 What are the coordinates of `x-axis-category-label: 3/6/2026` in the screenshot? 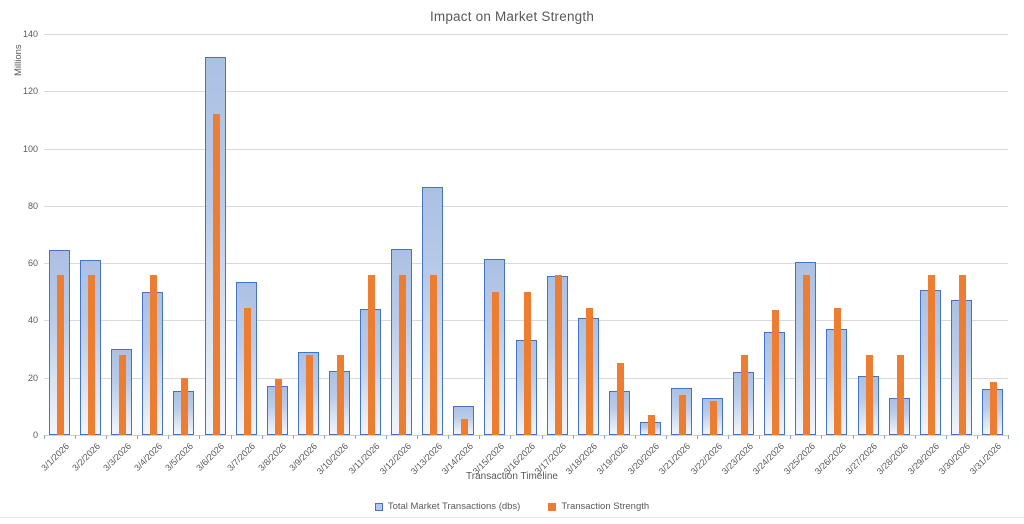 It's located at (210, 457).